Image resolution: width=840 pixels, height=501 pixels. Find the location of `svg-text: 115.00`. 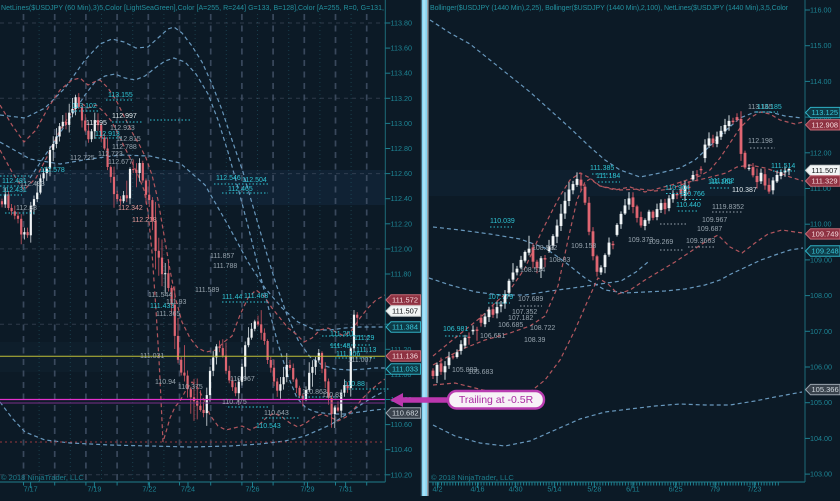

svg-text: 115.00 is located at coordinates (820, 45).